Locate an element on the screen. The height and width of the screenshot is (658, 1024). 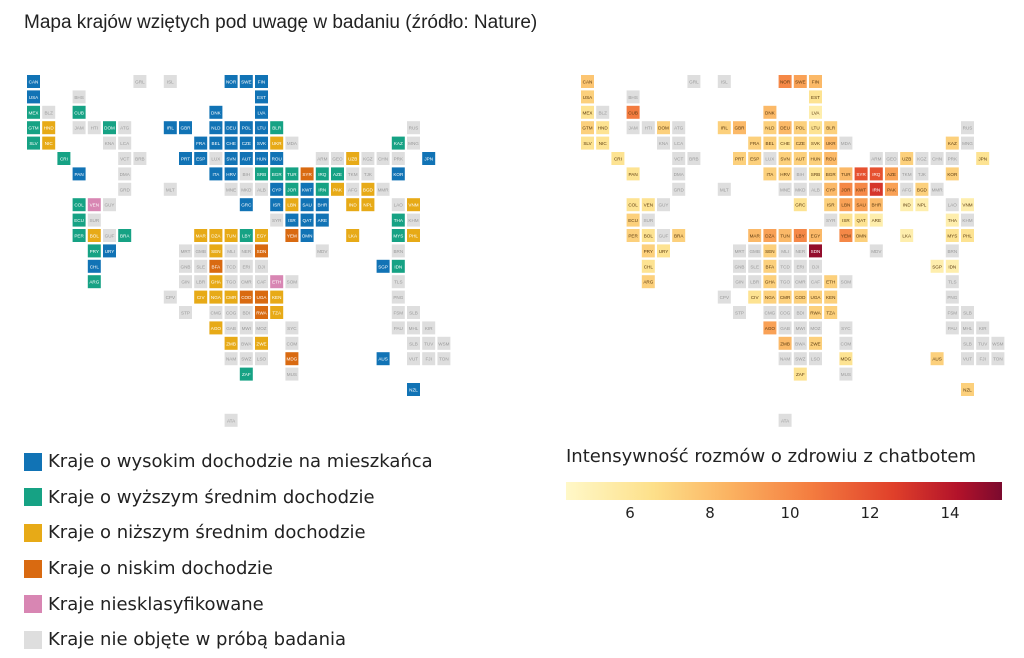
country-code-sur: SUR is located at coordinates (648, 220).